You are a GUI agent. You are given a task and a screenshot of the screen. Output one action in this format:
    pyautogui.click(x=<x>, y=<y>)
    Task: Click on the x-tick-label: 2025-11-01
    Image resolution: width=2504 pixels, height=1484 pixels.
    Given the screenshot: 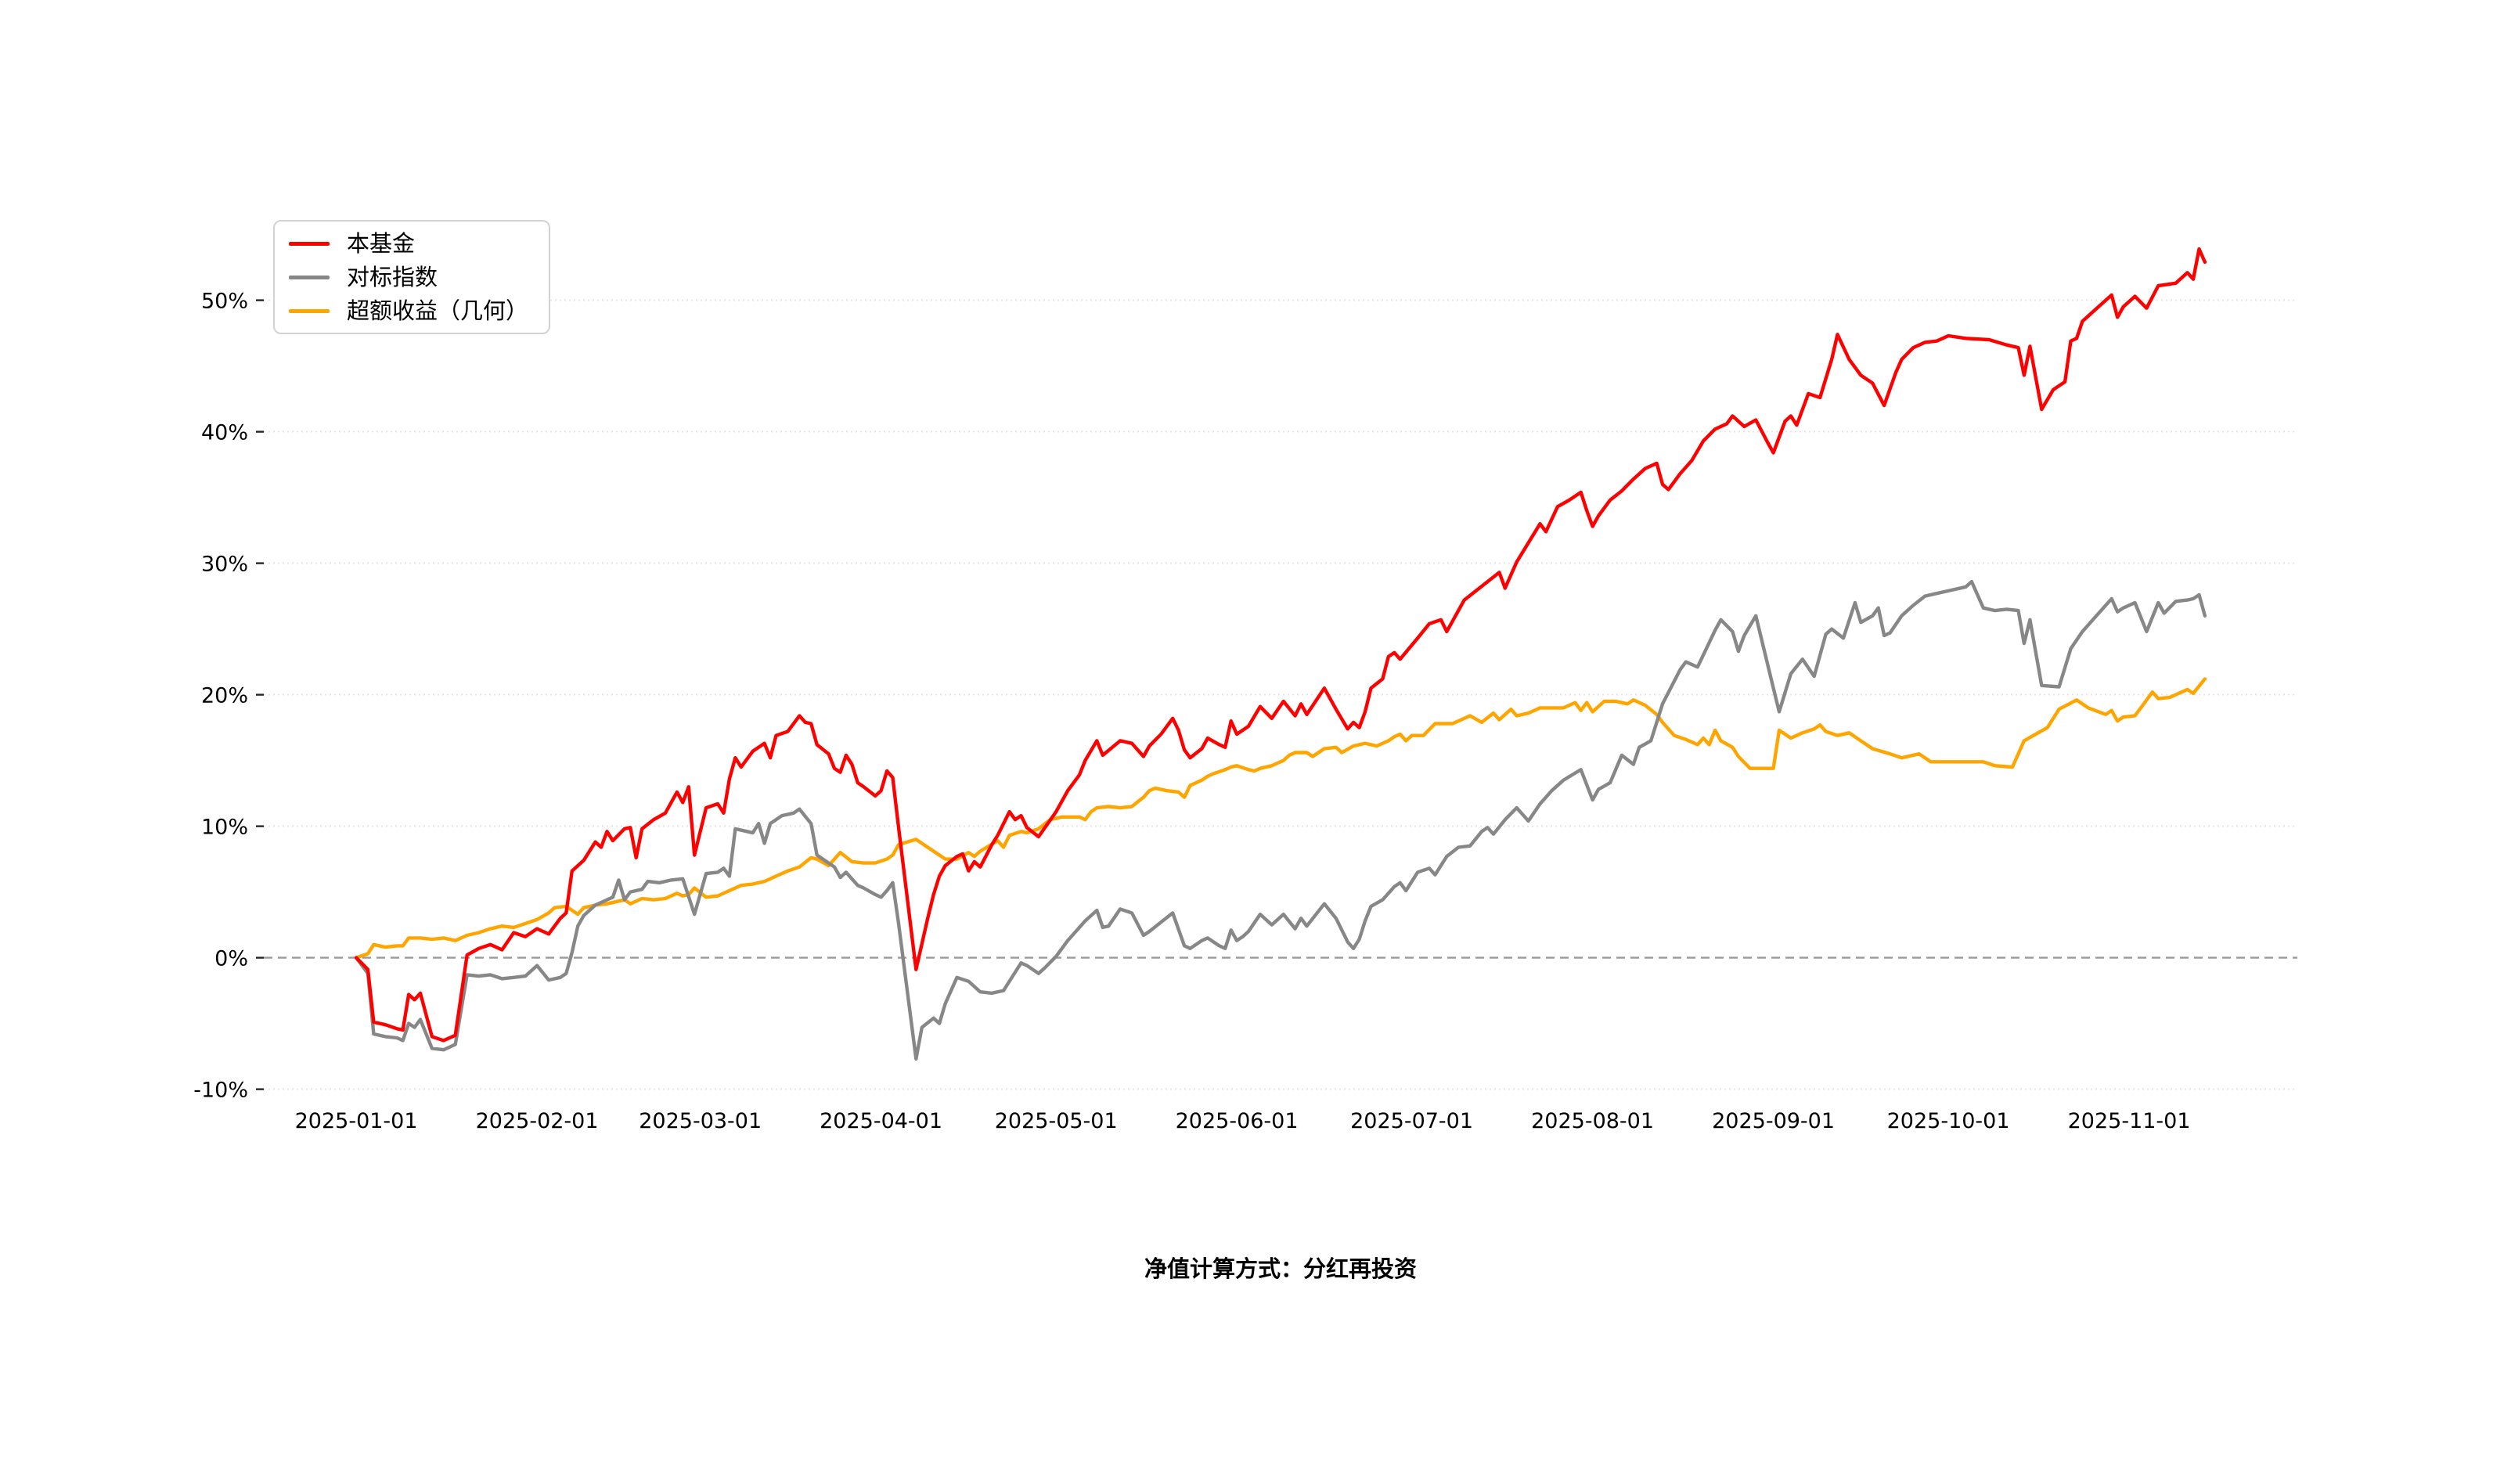 What is the action you would take?
    pyautogui.click(x=2129, y=1121)
    